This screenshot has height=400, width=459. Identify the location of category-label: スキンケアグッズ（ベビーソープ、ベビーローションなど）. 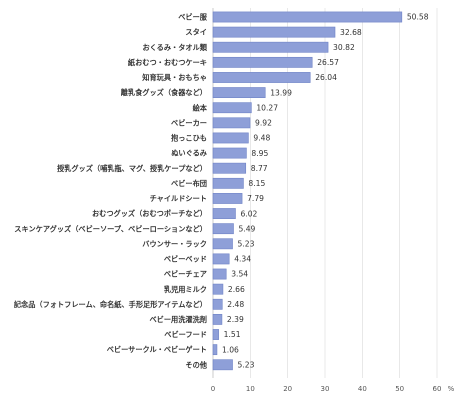
(110, 228).